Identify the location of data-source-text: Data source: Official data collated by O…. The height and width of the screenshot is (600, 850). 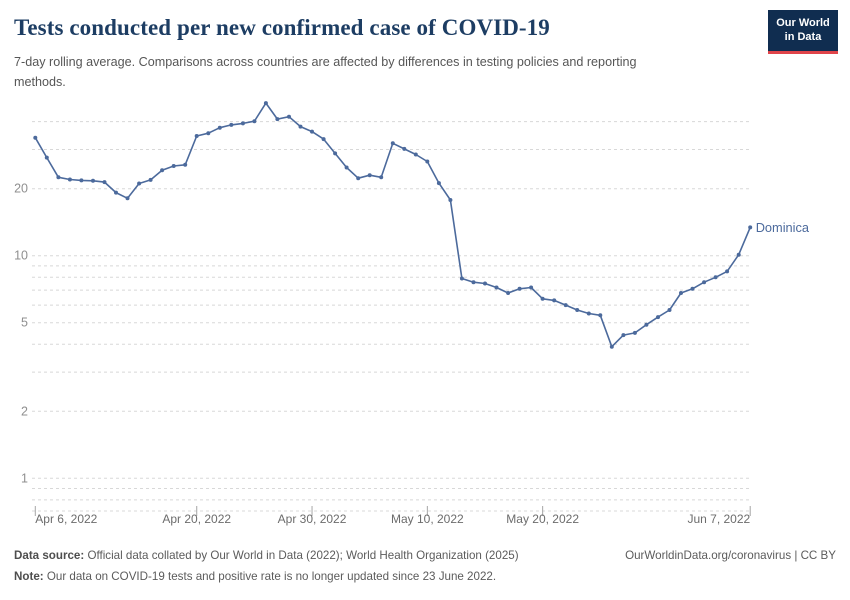
(266, 555).